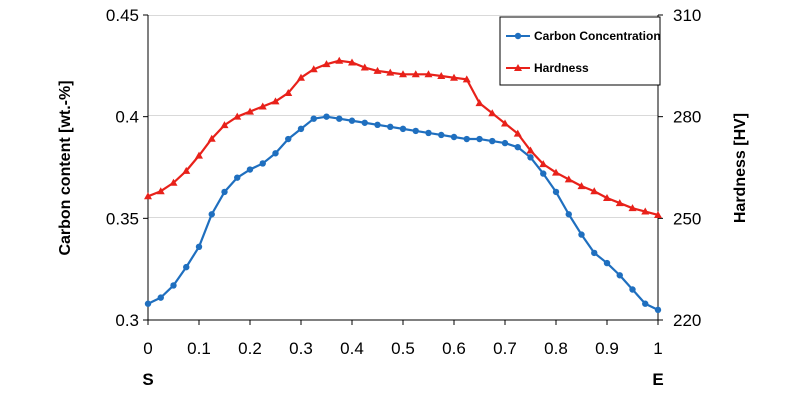  What do you see at coordinates (65, 167) in the screenshot?
I see `left-axis-title: Carbon content [wt.-%]` at bounding box center [65, 167].